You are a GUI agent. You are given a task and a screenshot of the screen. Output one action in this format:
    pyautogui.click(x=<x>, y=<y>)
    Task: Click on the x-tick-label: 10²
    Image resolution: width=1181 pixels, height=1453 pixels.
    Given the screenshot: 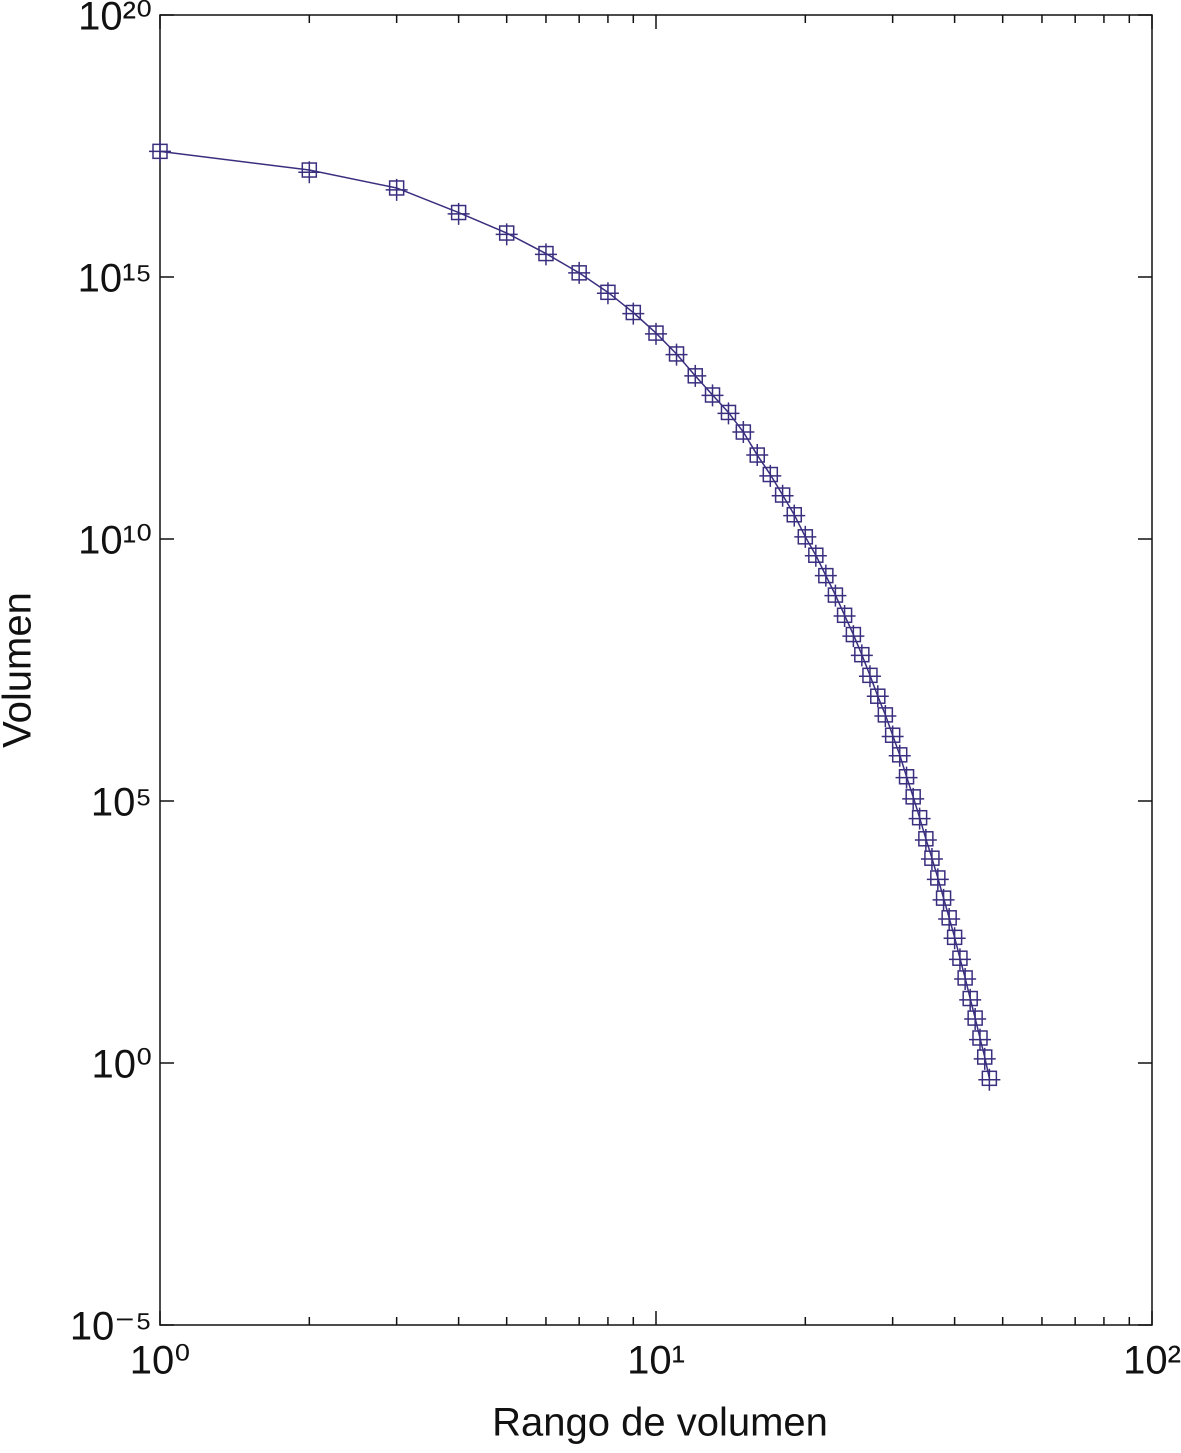 What is the action you would take?
    pyautogui.click(x=1152, y=1361)
    